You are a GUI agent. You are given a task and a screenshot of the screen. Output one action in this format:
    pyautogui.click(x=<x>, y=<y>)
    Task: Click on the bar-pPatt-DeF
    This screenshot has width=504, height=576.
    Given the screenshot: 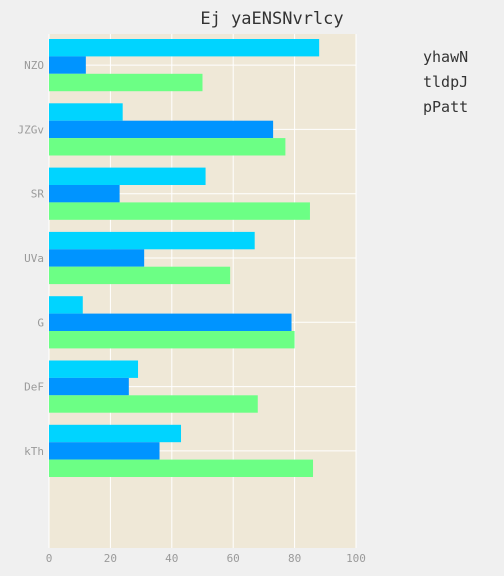 What is the action you would take?
    pyautogui.click(x=153, y=404)
    